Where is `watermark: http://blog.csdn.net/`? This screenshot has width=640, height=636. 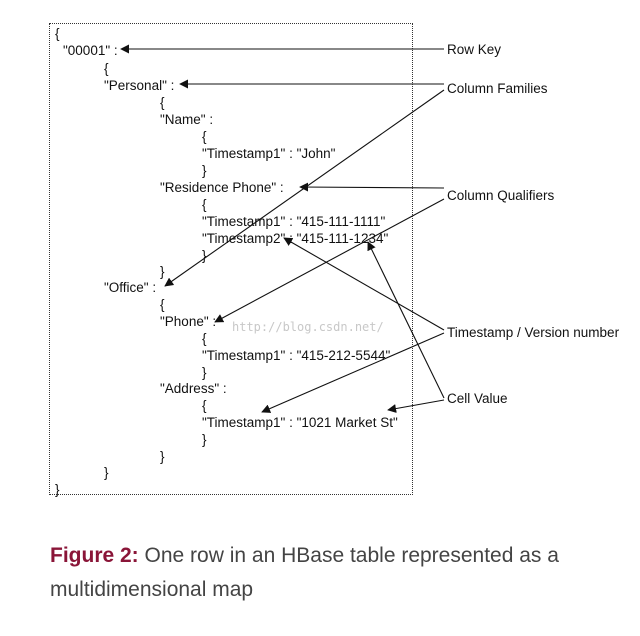
watermark: http://blog.csdn.net/ is located at coordinates (308, 327).